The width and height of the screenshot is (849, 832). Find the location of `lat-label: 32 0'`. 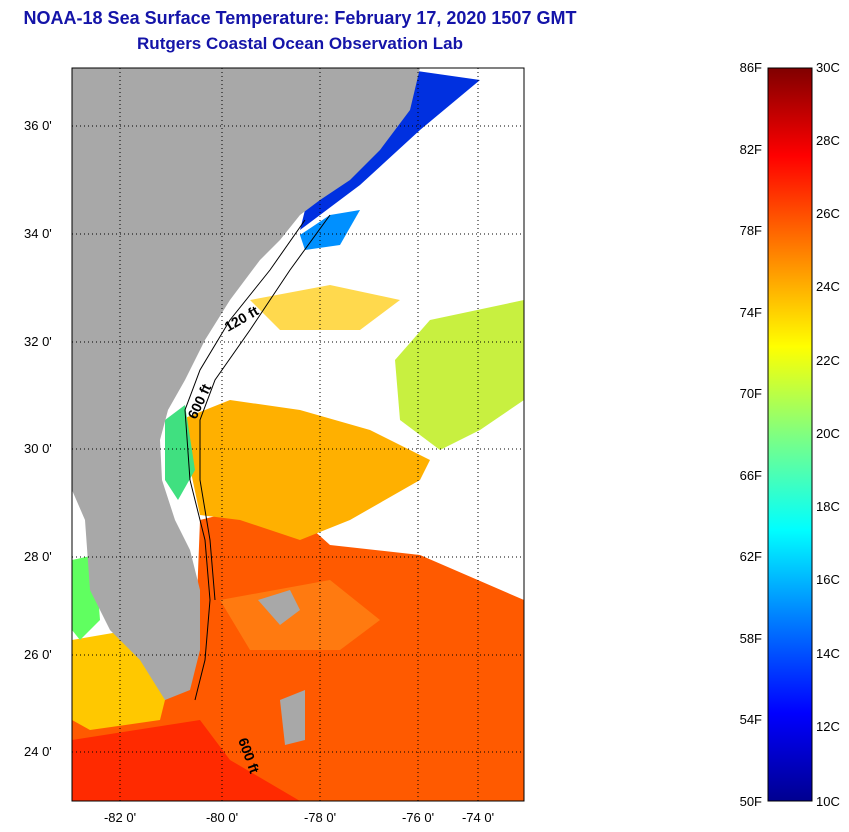

lat-label: 32 0' is located at coordinates (38, 341).